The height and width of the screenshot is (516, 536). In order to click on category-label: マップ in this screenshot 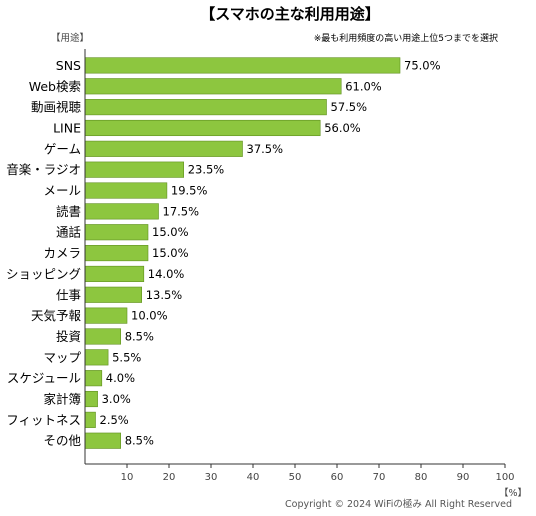, I will do `click(62, 357)`.